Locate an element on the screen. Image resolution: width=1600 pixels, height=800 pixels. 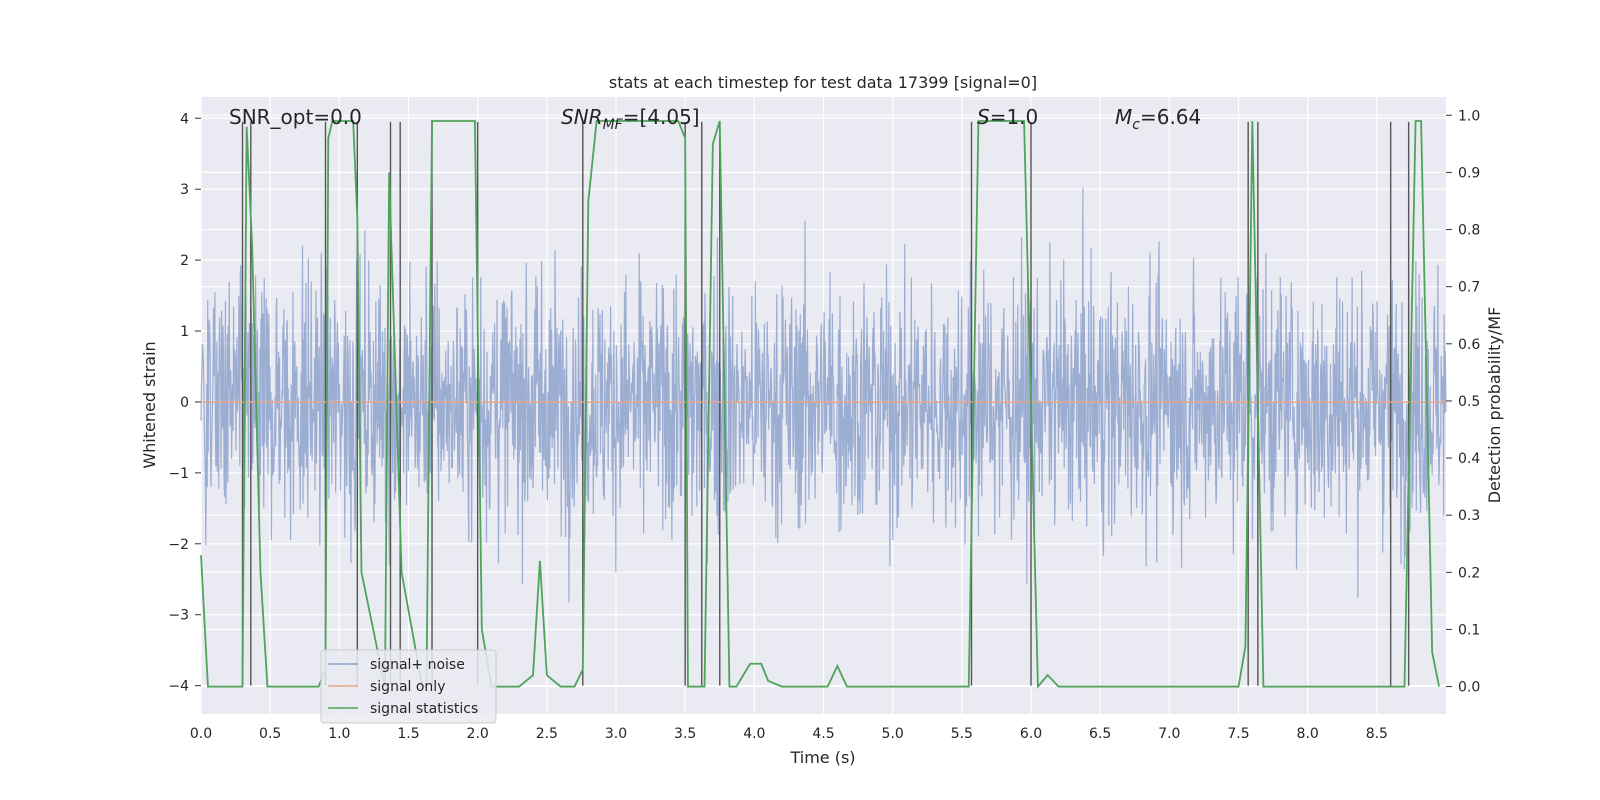
annotation-snr-mf-symbol: SNR is located at coordinates (582, 117).